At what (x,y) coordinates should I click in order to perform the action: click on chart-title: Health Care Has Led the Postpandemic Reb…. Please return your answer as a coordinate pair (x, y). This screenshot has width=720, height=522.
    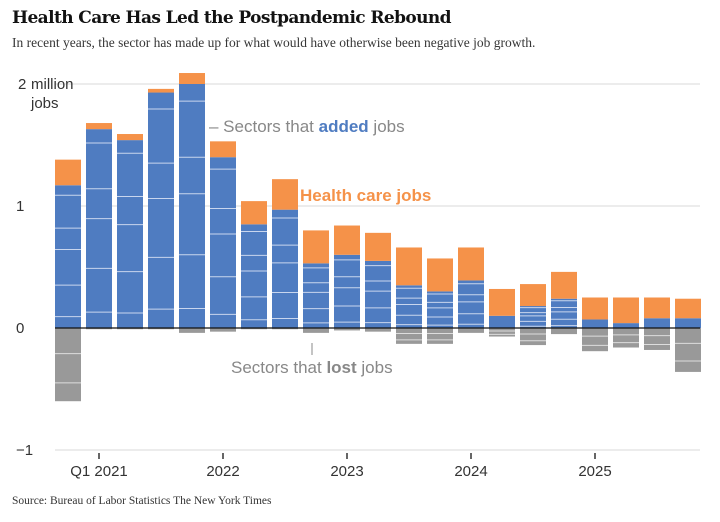
    Looking at the image, I should click on (232, 18).